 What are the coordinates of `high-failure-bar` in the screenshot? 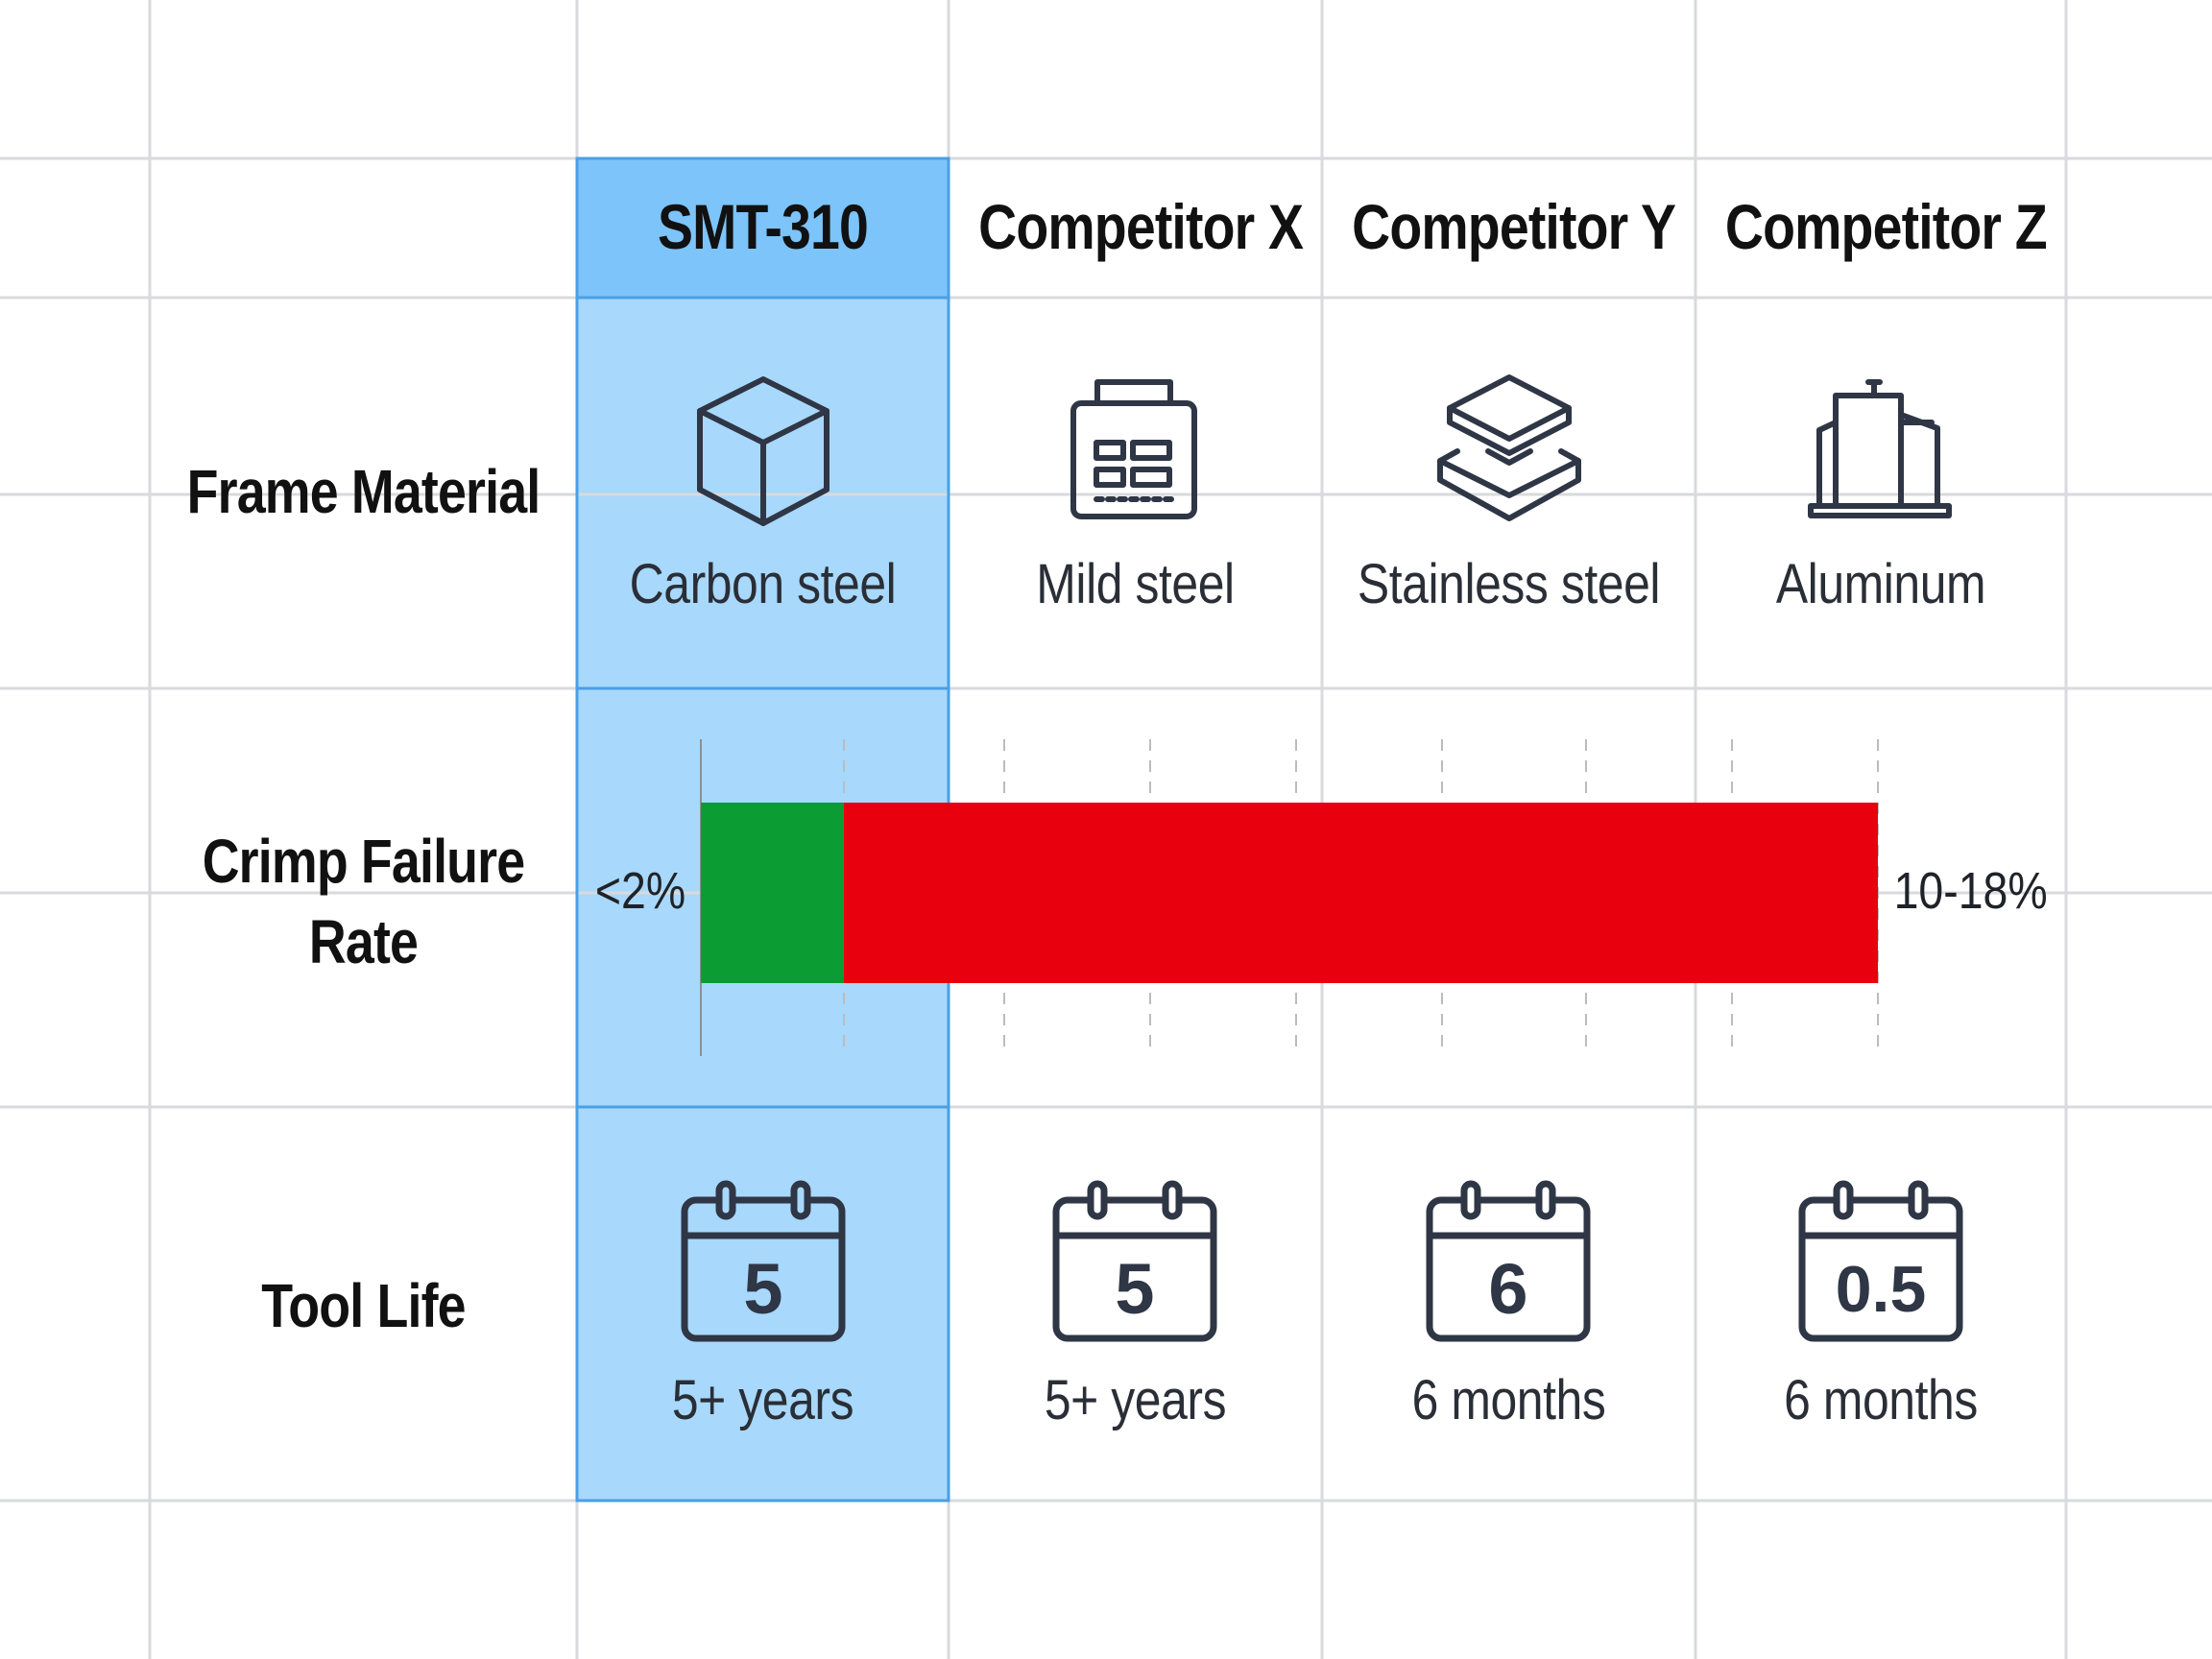 It's located at (1361, 893).